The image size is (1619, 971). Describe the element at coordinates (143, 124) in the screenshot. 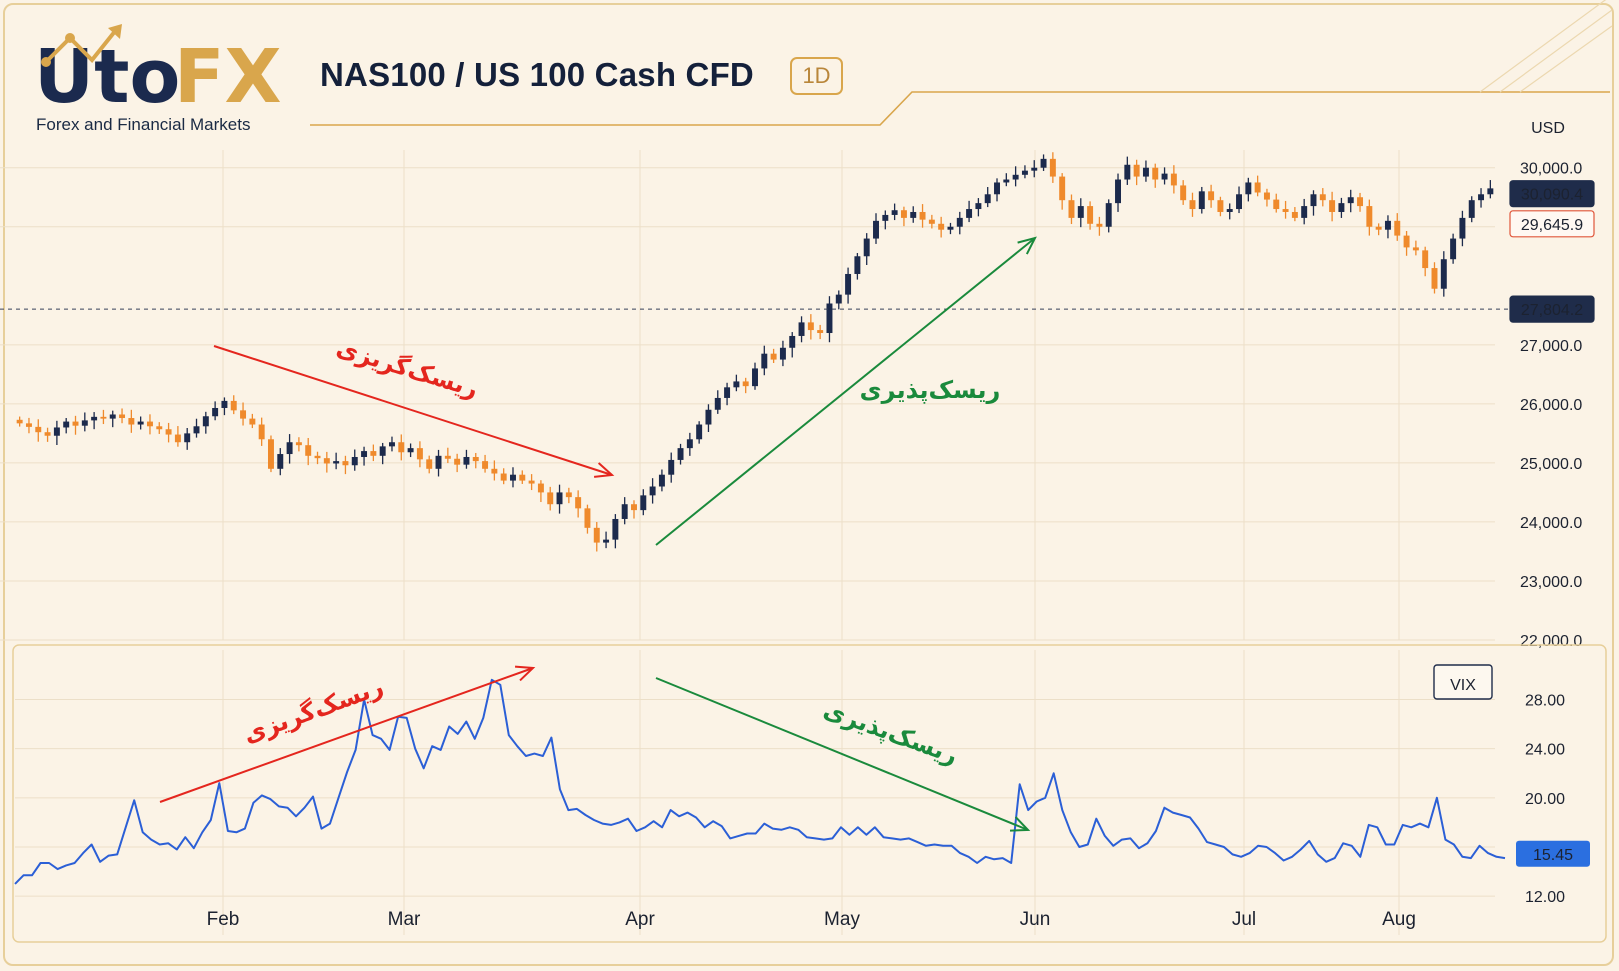

I see `brand-tagline: Forex and Financial Markets` at that location.